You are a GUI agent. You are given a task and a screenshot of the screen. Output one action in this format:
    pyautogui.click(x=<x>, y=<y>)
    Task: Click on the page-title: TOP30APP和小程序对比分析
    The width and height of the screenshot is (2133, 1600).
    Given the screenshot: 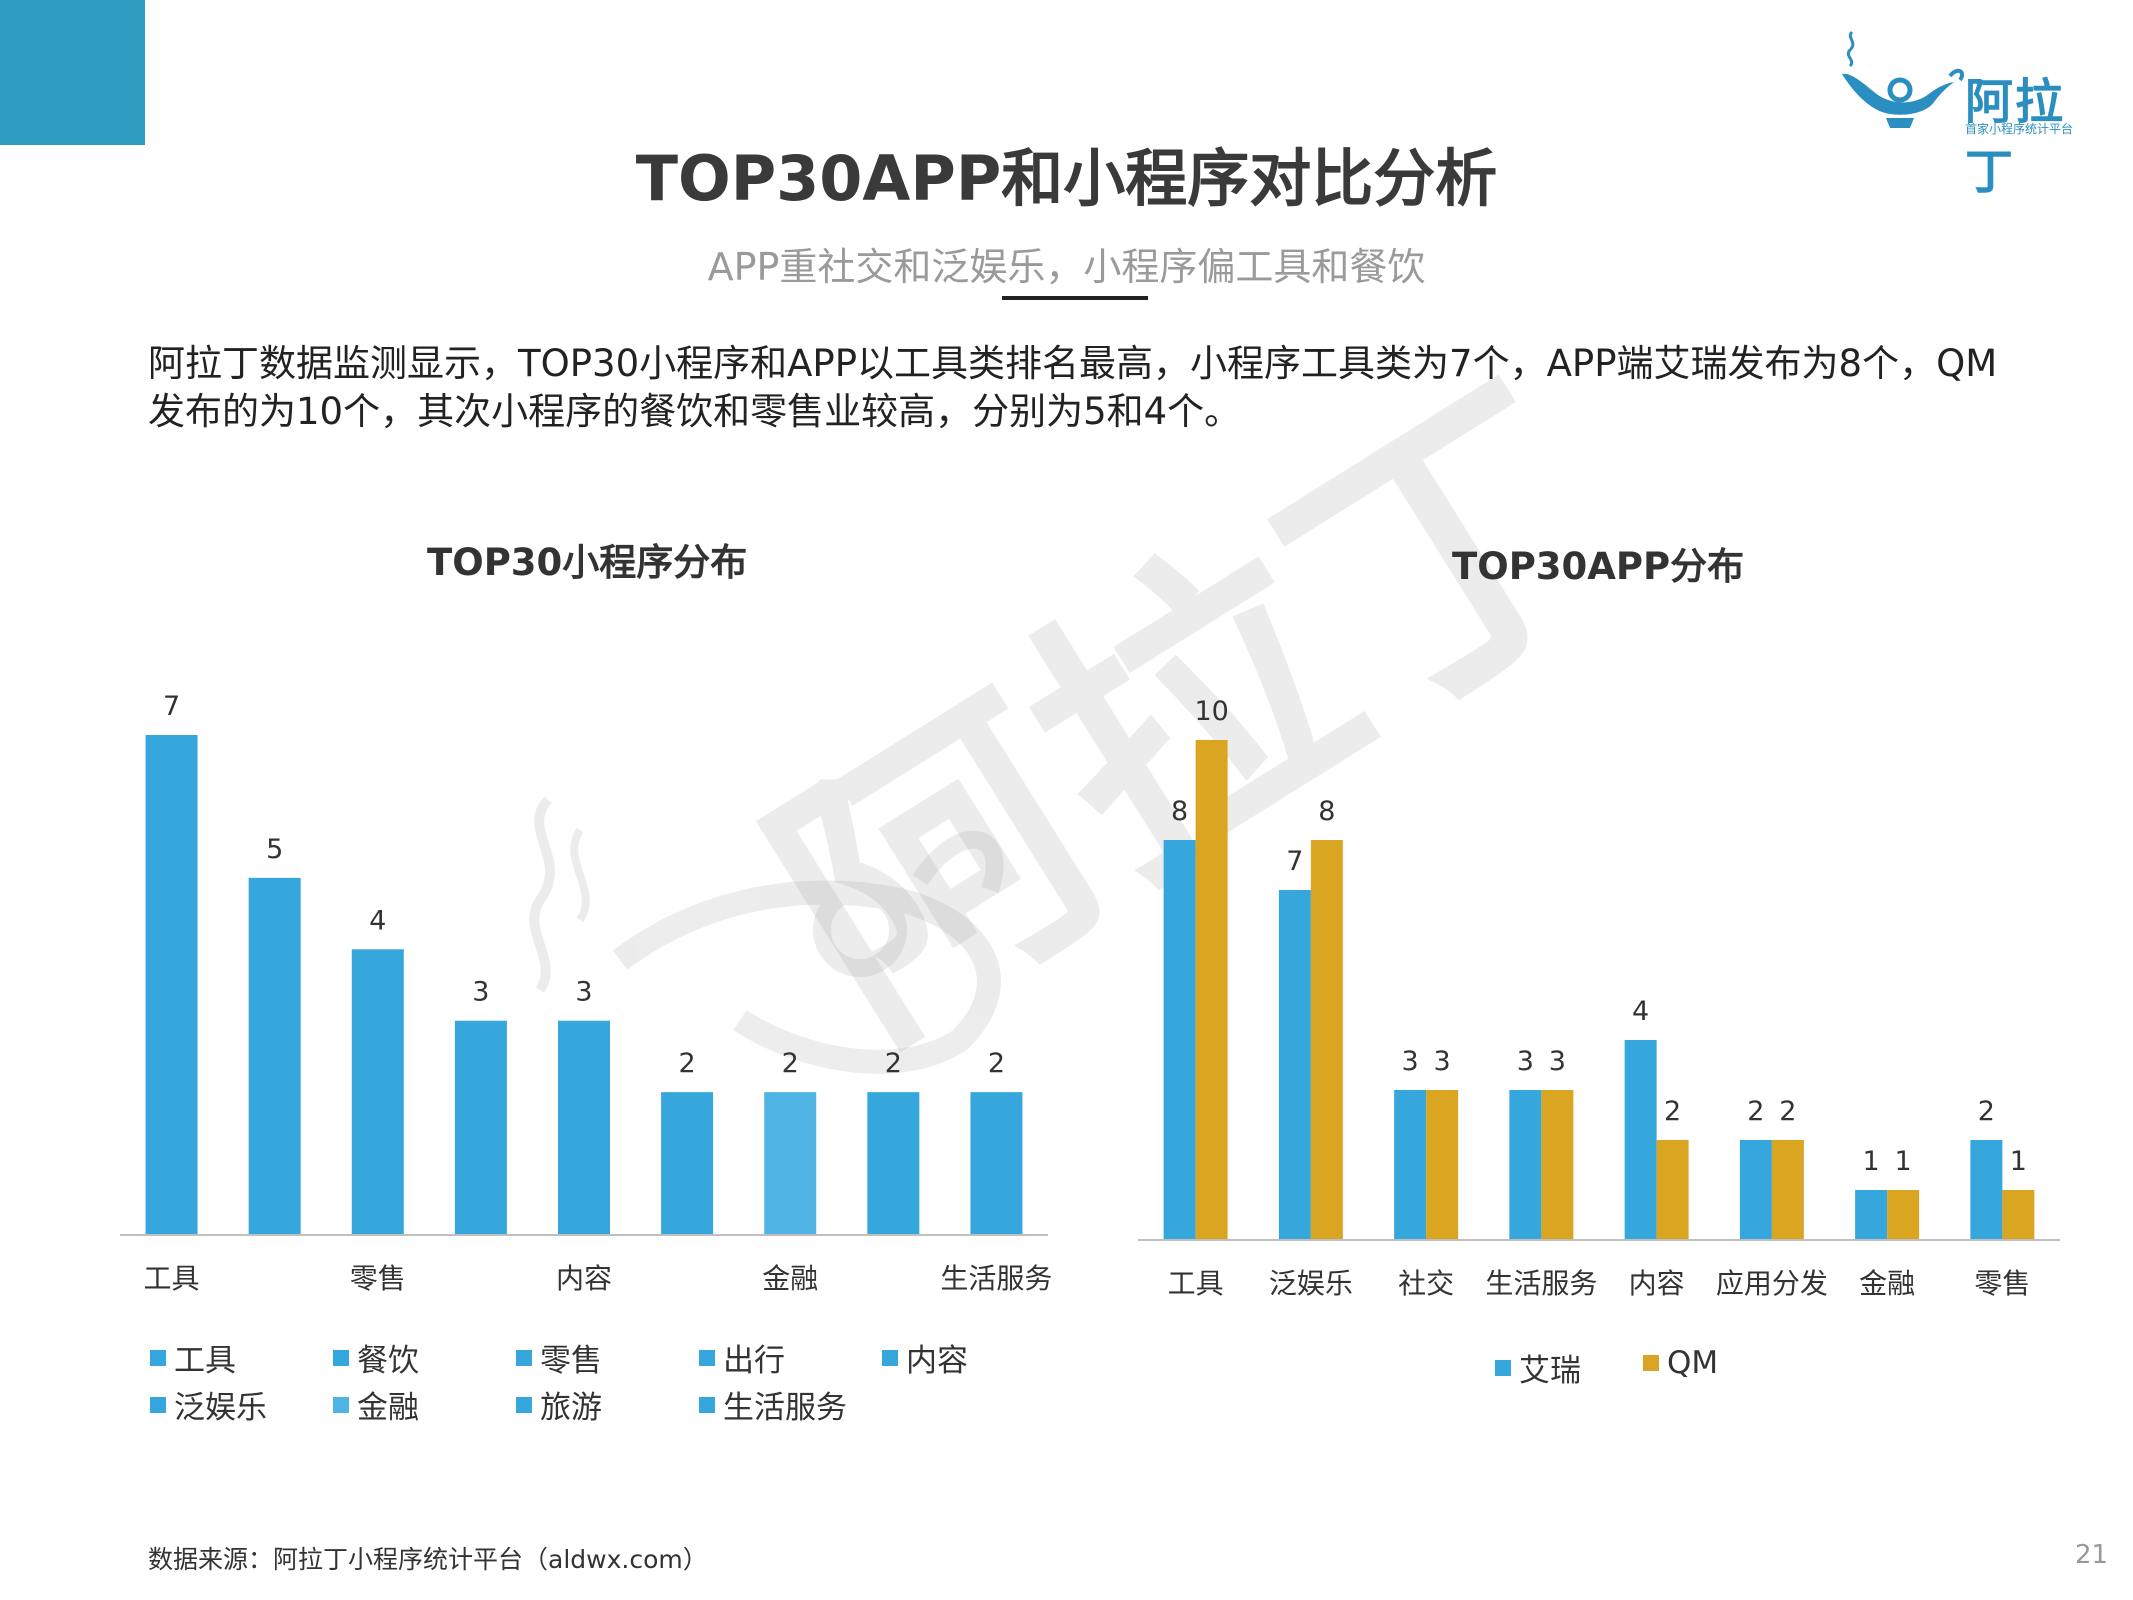 What is the action you would take?
    pyautogui.click(x=1066, y=178)
    